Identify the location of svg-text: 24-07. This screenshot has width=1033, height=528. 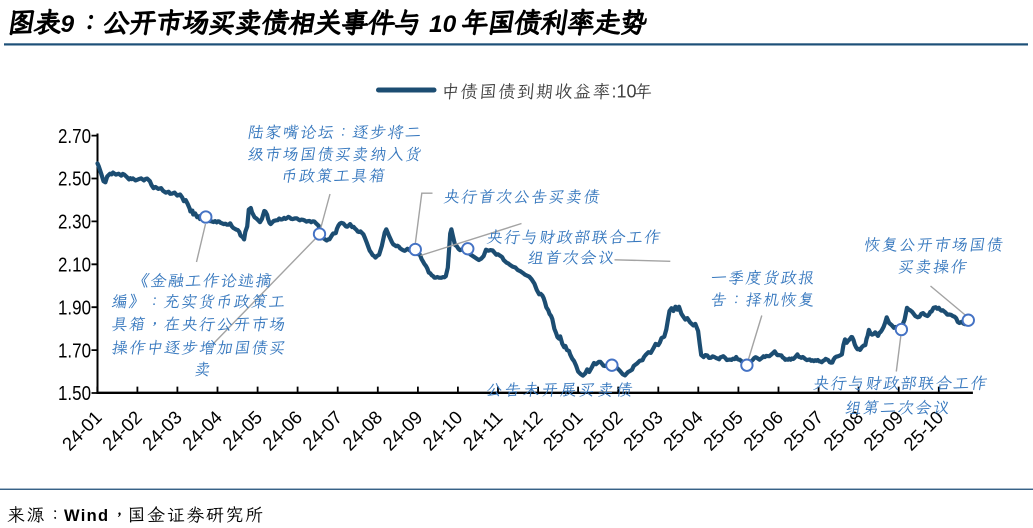
(322, 430).